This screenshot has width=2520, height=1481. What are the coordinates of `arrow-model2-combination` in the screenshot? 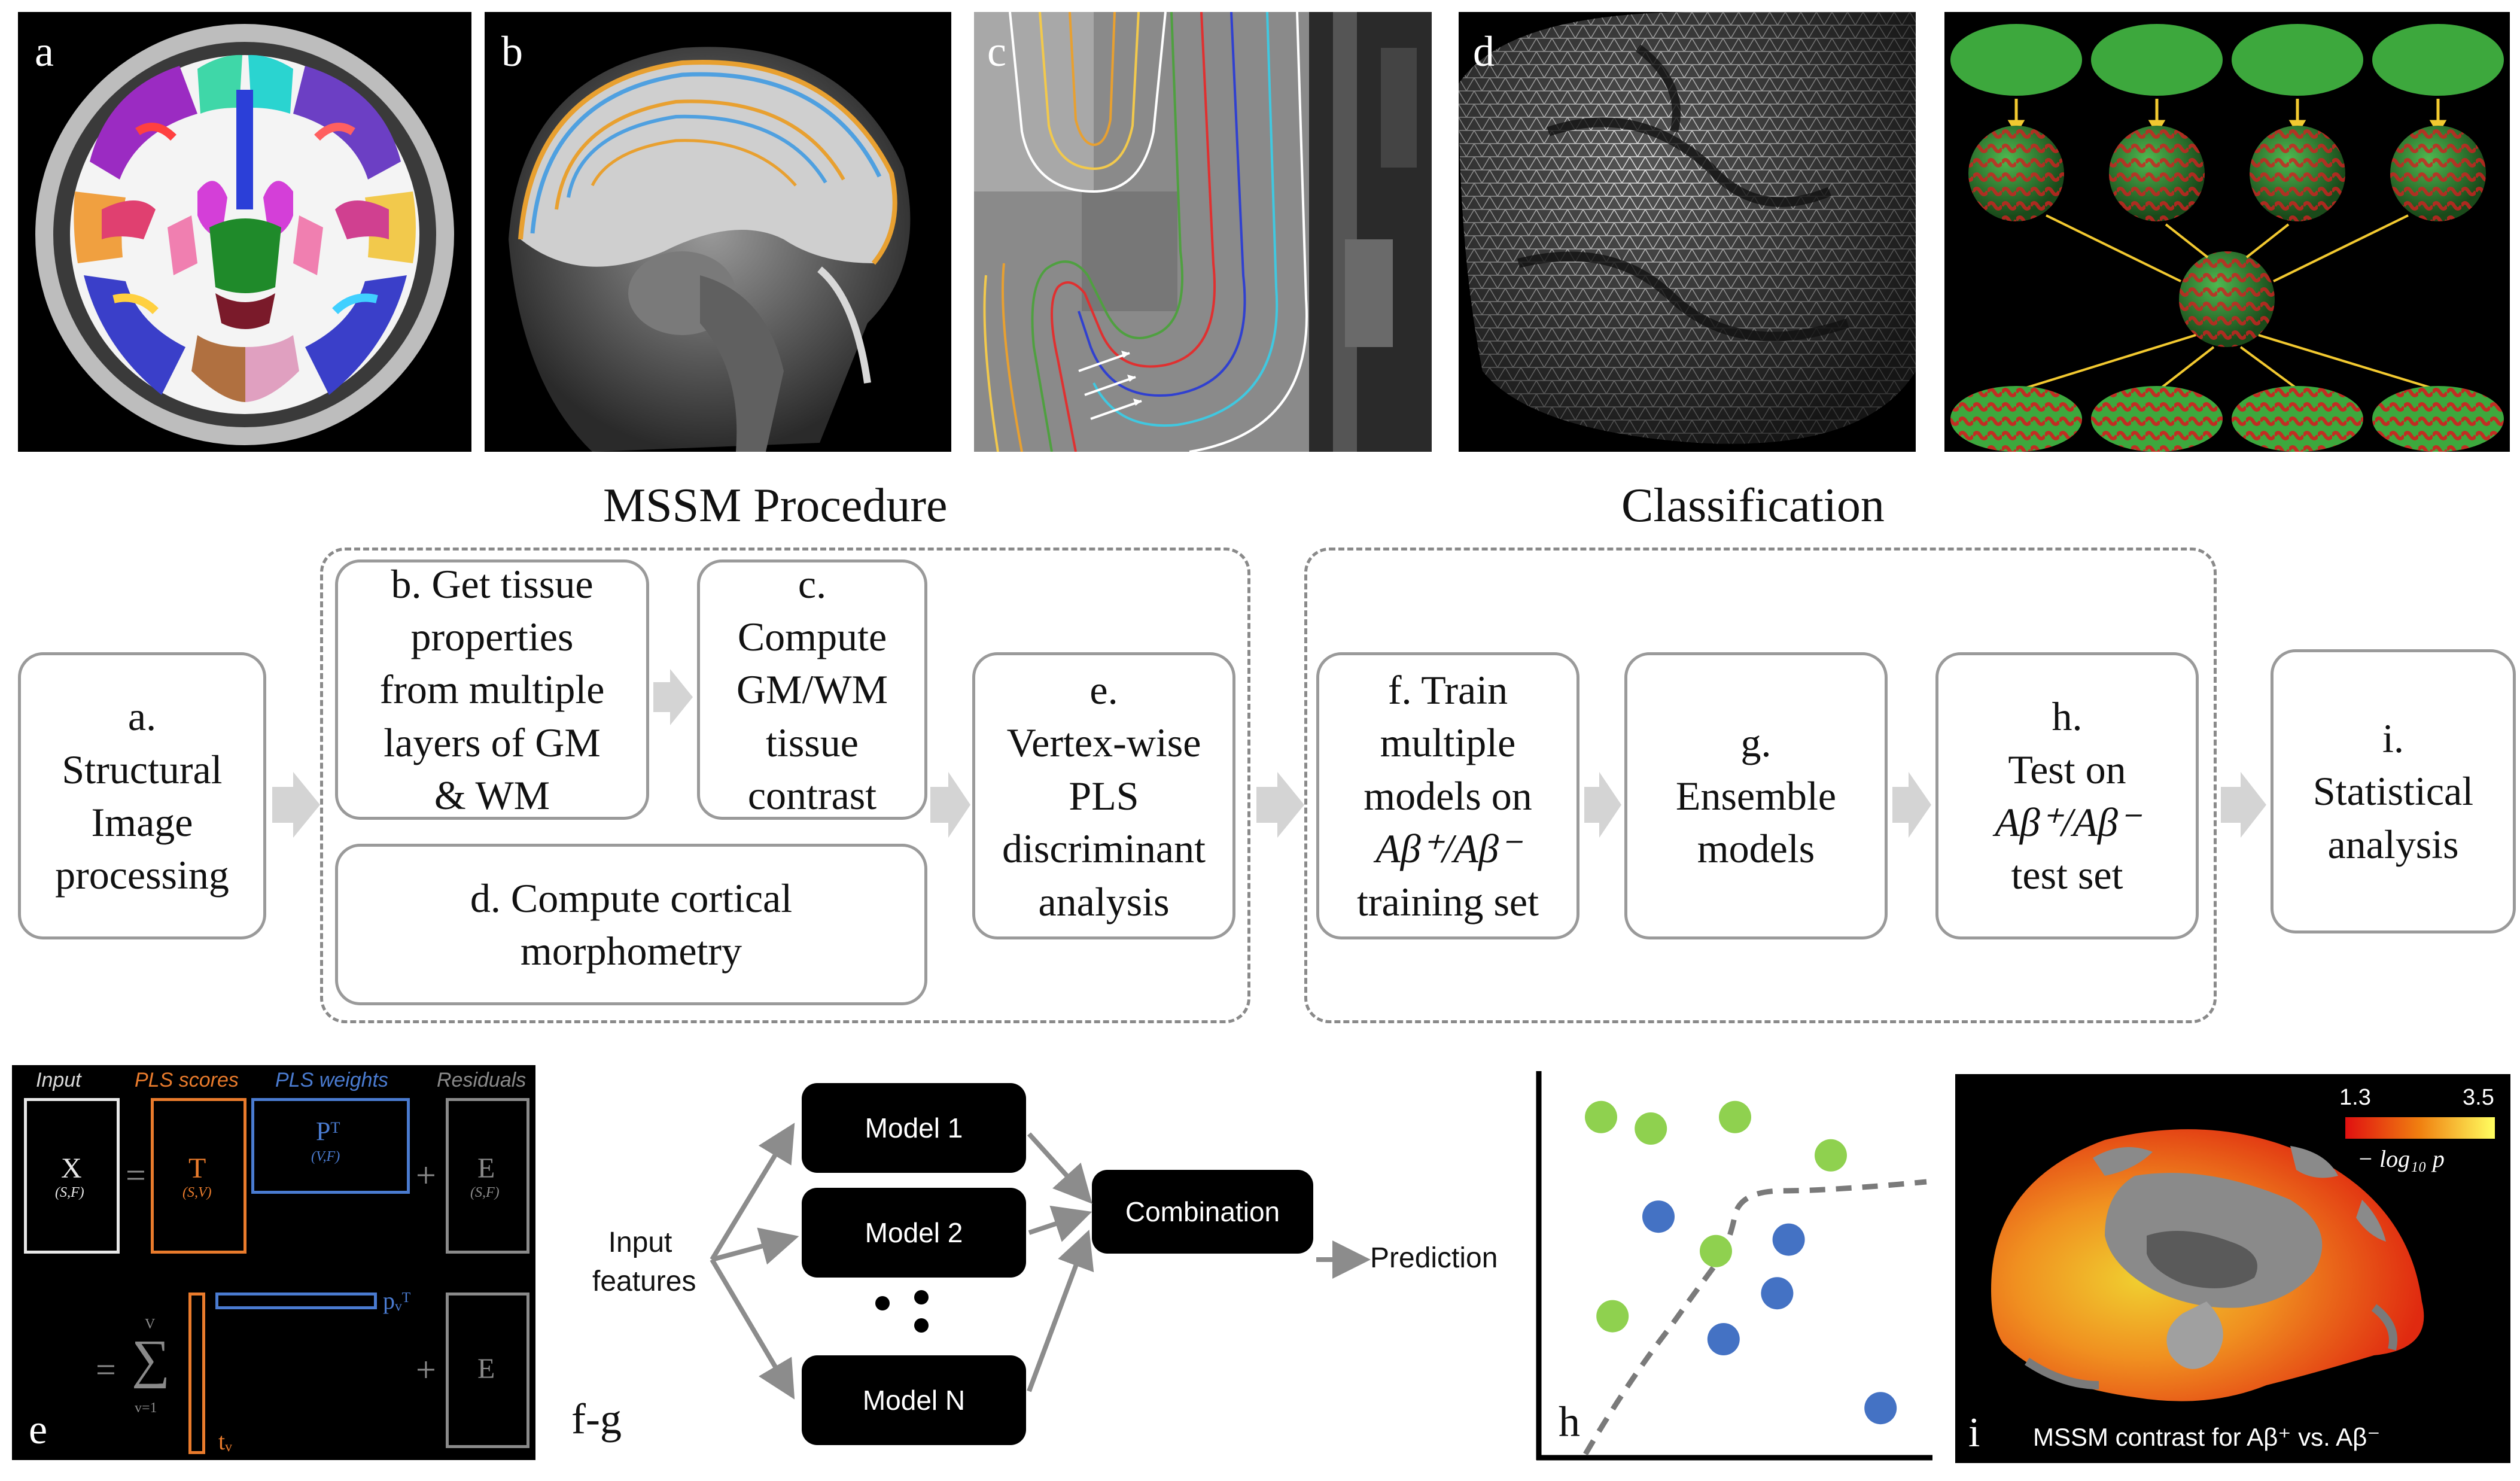 It's located at (1060, 1223).